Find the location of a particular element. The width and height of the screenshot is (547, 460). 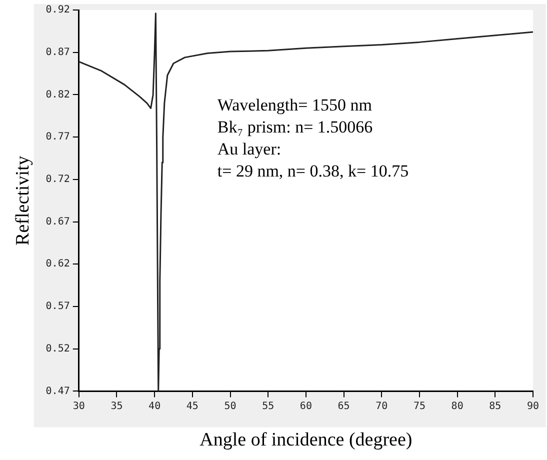

y-tick-label: 0.62 is located at coordinates (58, 264).